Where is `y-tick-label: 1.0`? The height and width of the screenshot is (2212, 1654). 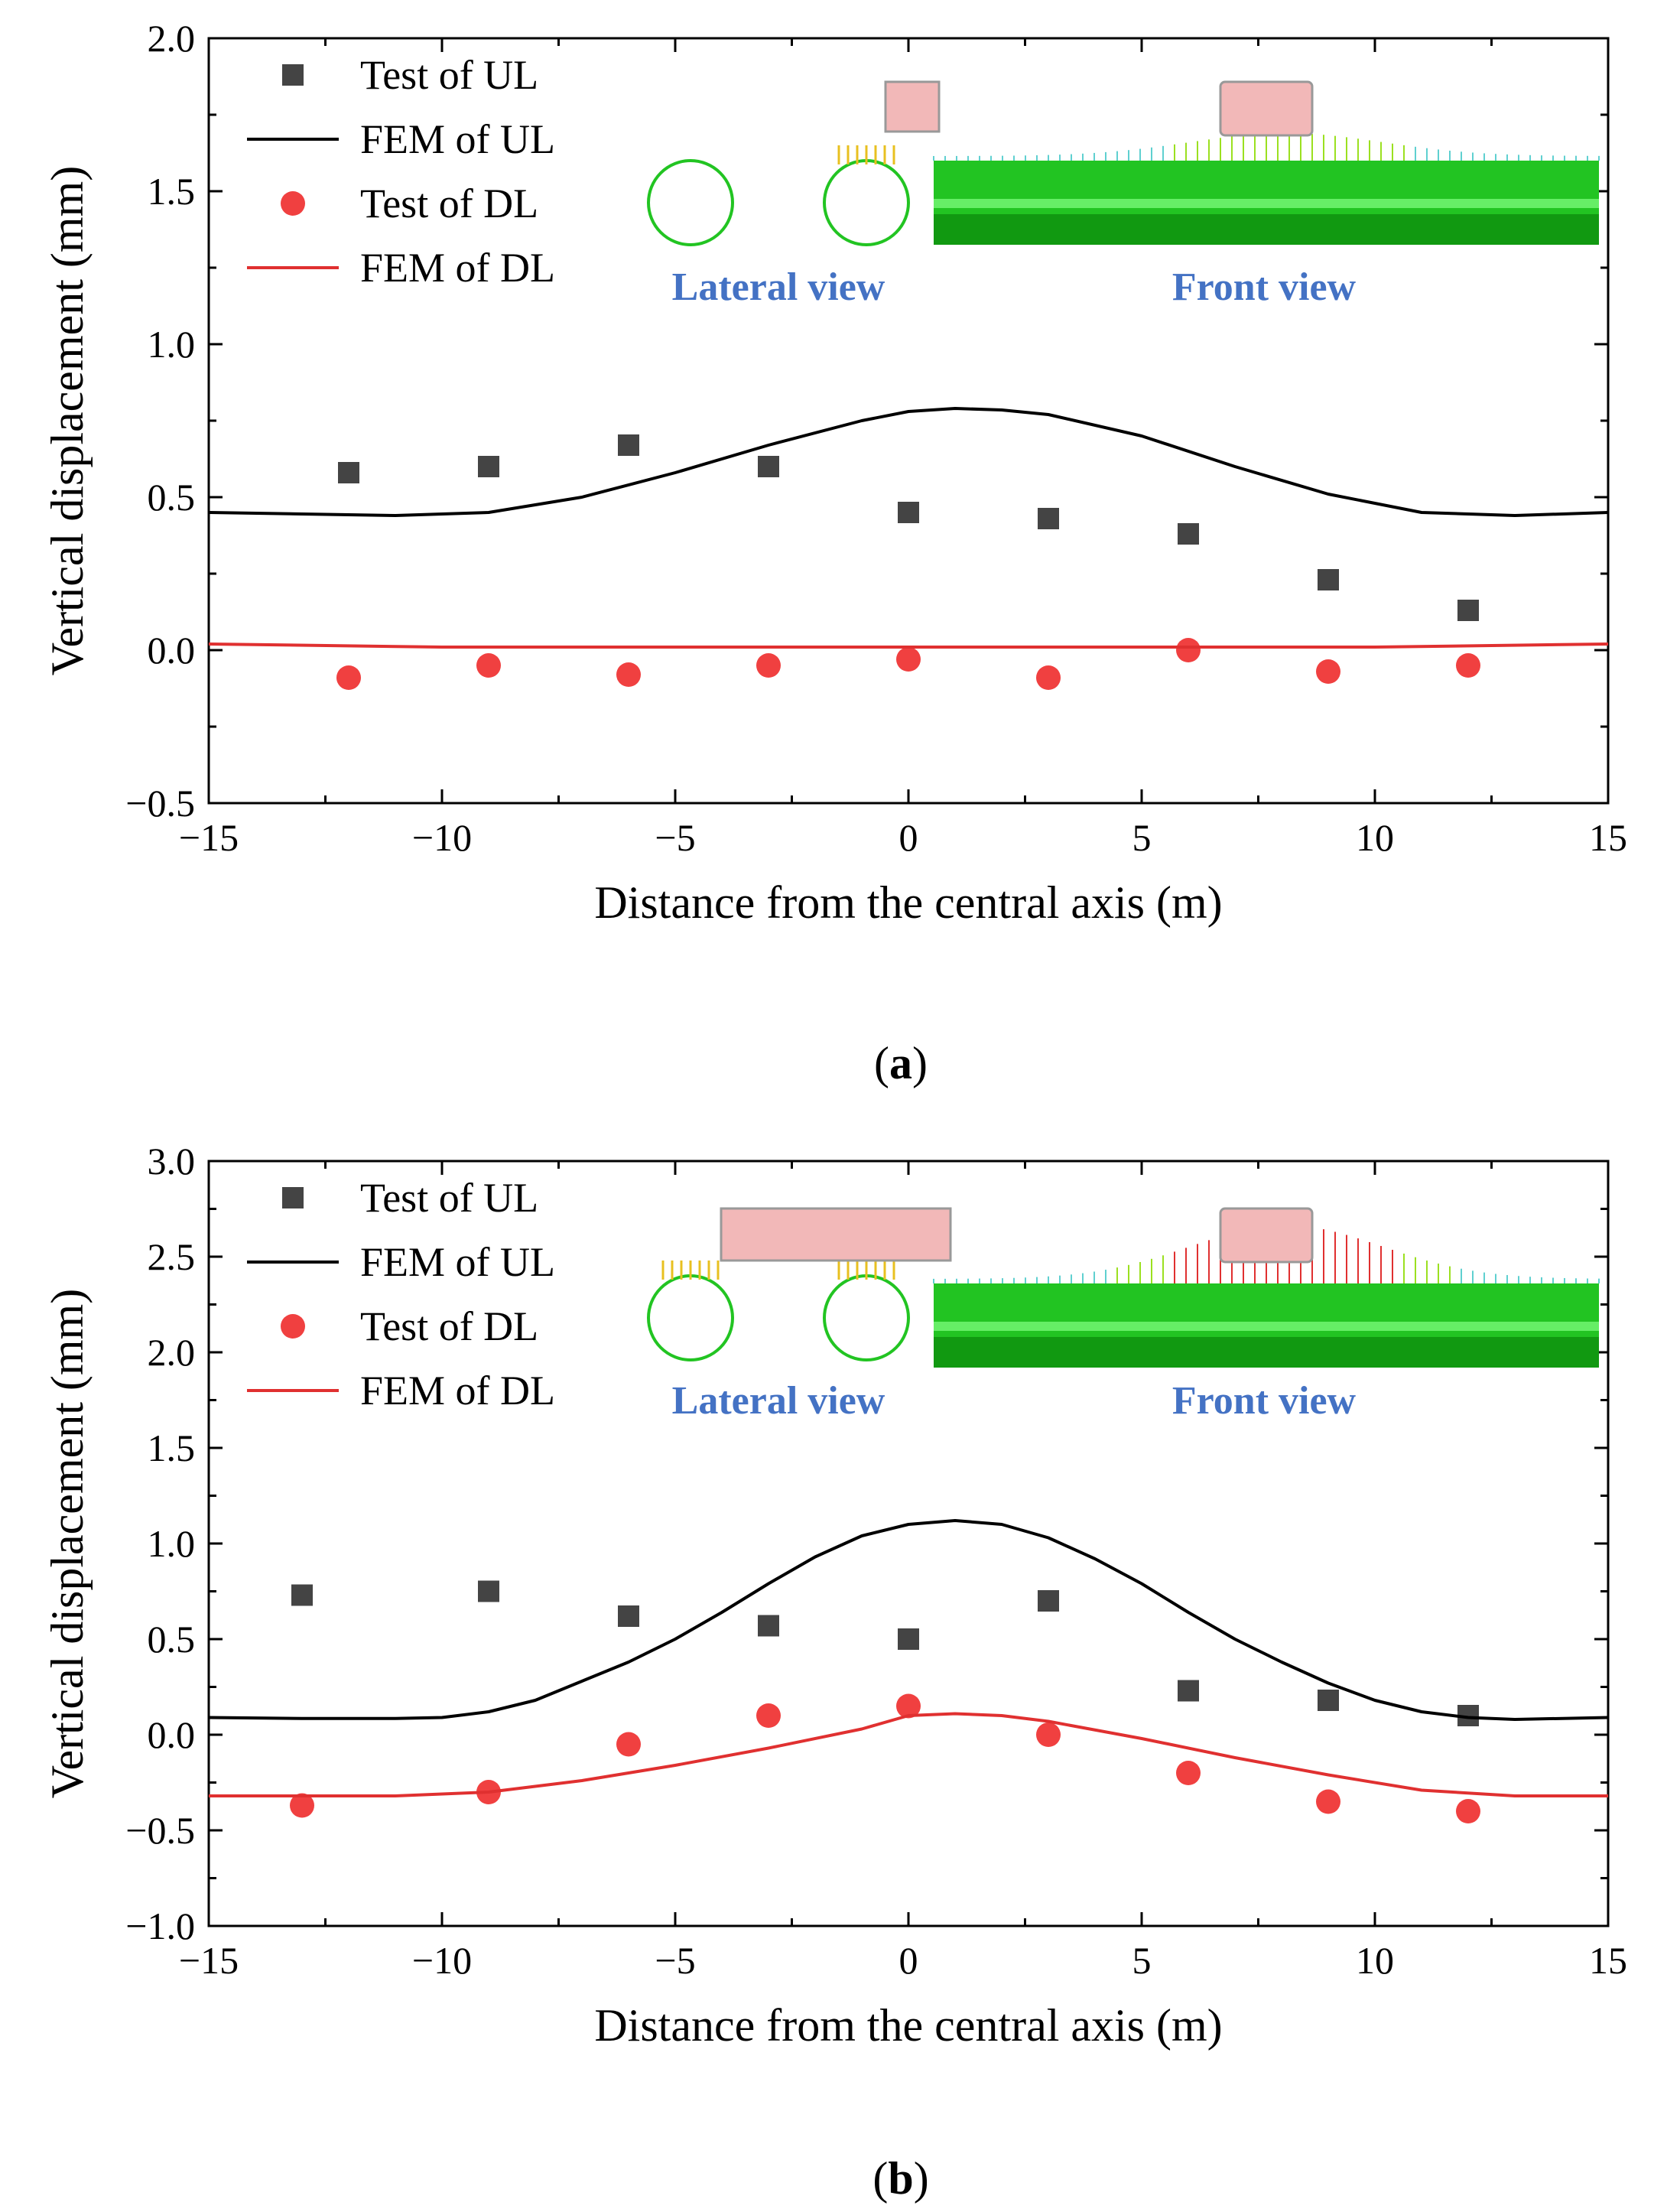 y-tick-label: 1.0 is located at coordinates (172, 344).